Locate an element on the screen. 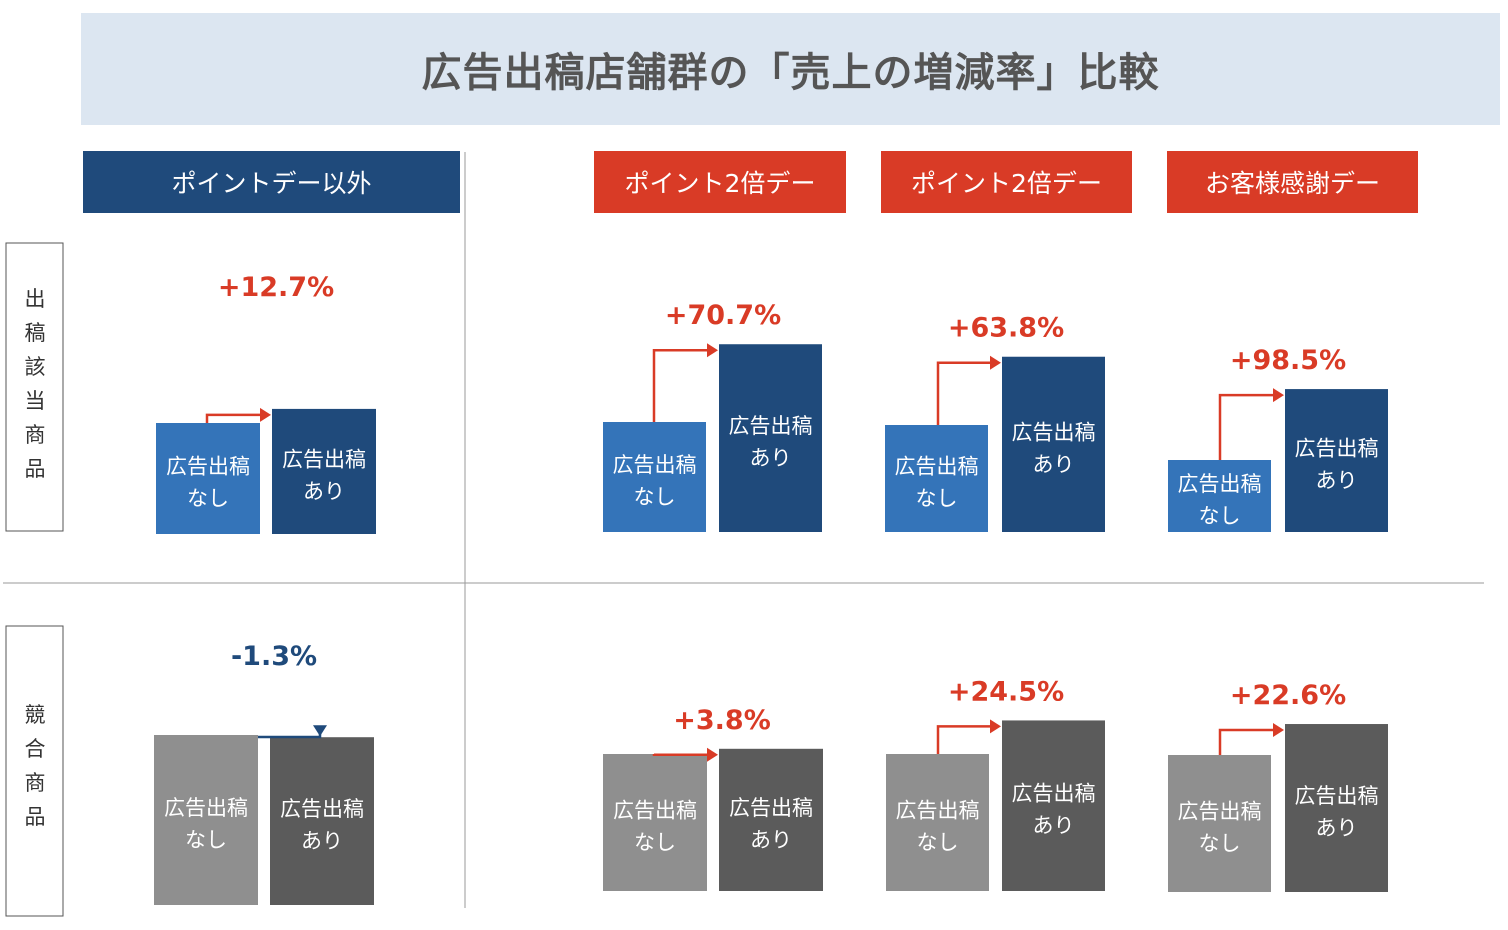 This screenshot has height=930, width=1508. change-percentage: -1.3% is located at coordinates (274, 656).